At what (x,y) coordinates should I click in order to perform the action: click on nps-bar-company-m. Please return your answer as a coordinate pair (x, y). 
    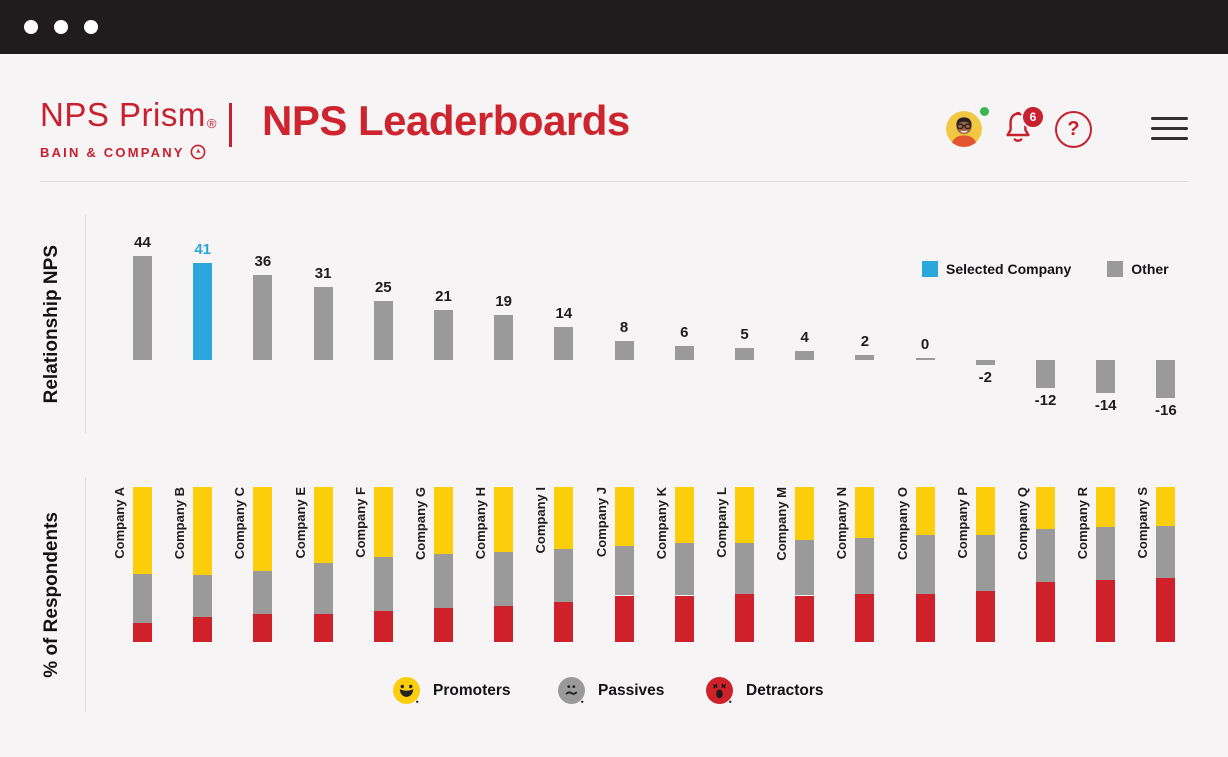
    Looking at the image, I should click on (805, 355).